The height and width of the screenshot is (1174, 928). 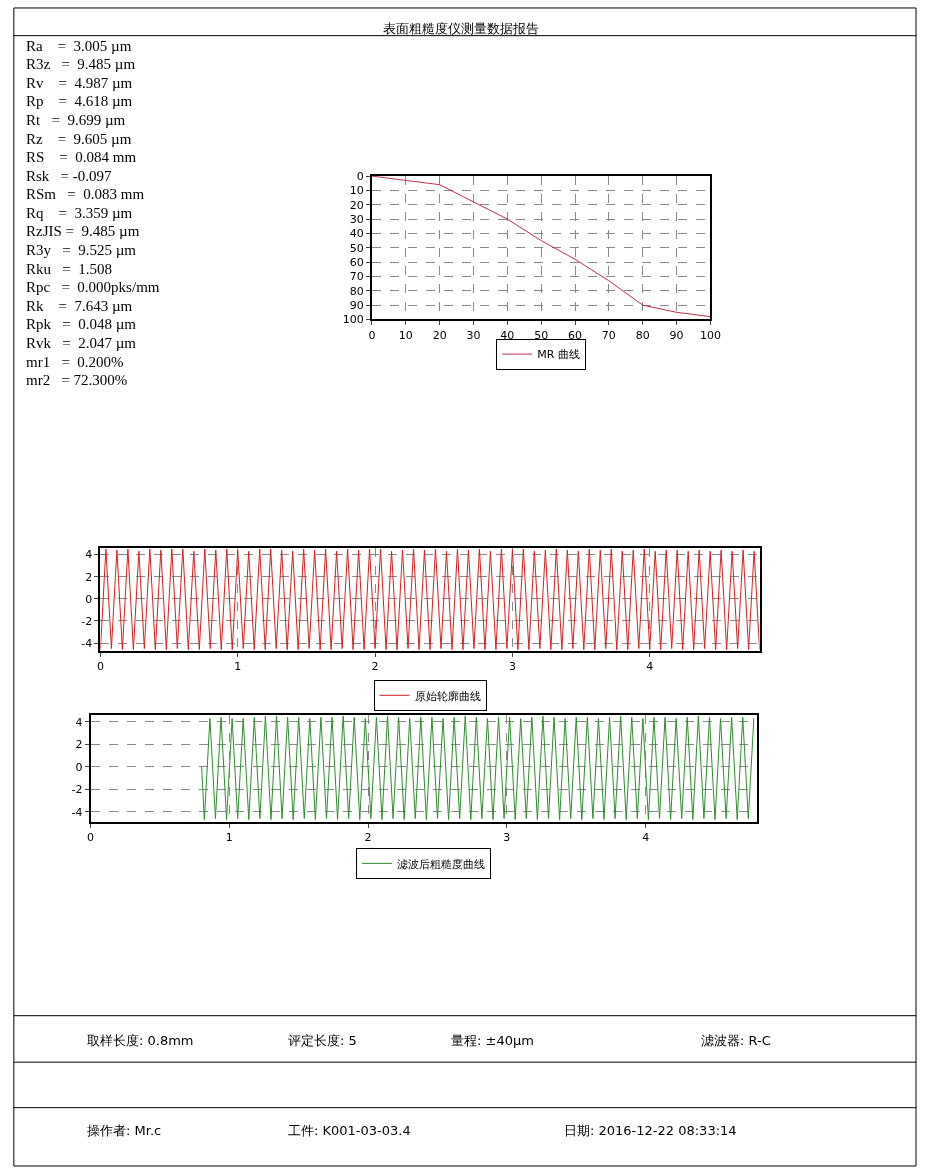 What do you see at coordinates (69, 176) in the screenshot?
I see `text: Rsk = -0.097` at bounding box center [69, 176].